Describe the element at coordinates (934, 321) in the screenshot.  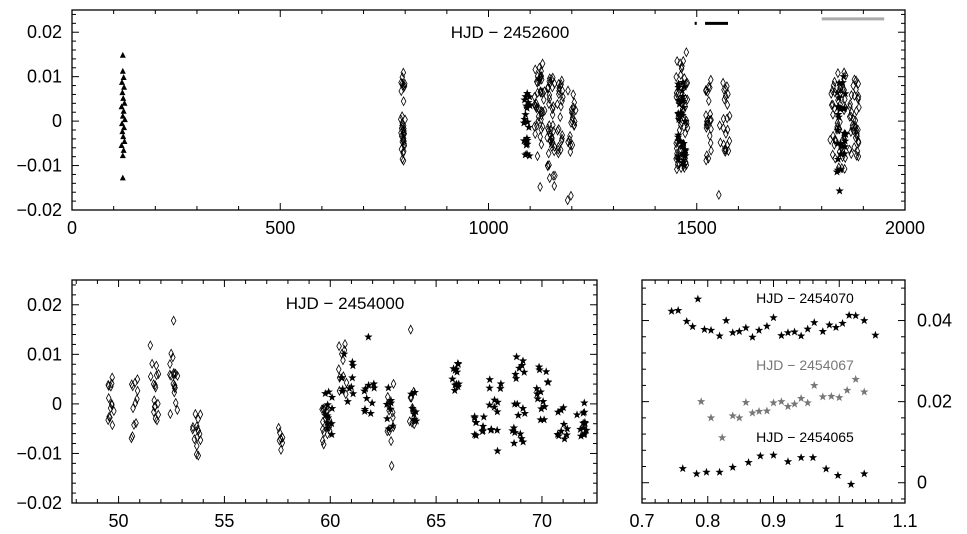
I see `bottom-right-y-tick-label: 0.04` at that location.